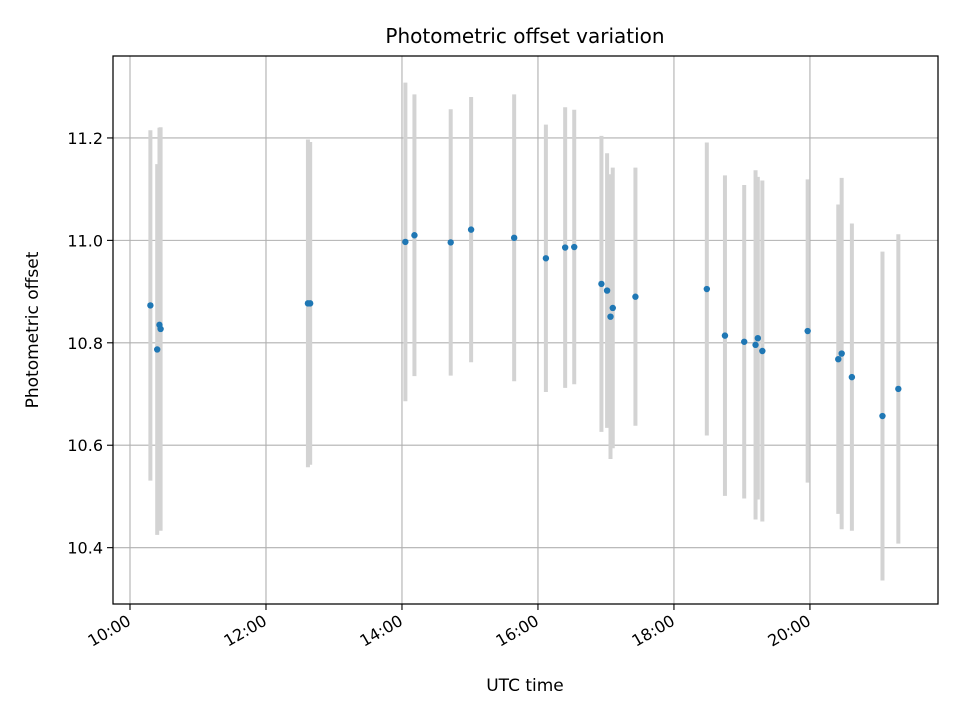 This screenshot has width=960, height=720. What do you see at coordinates (85, 343) in the screenshot?
I see `y-tick-label: 10.8` at bounding box center [85, 343].